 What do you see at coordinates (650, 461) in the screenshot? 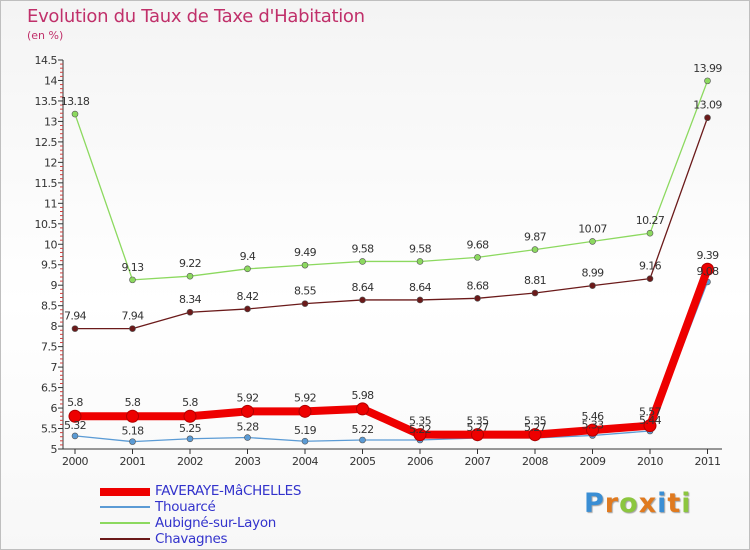
I see `x-tick-label: 2010` at bounding box center [650, 461].